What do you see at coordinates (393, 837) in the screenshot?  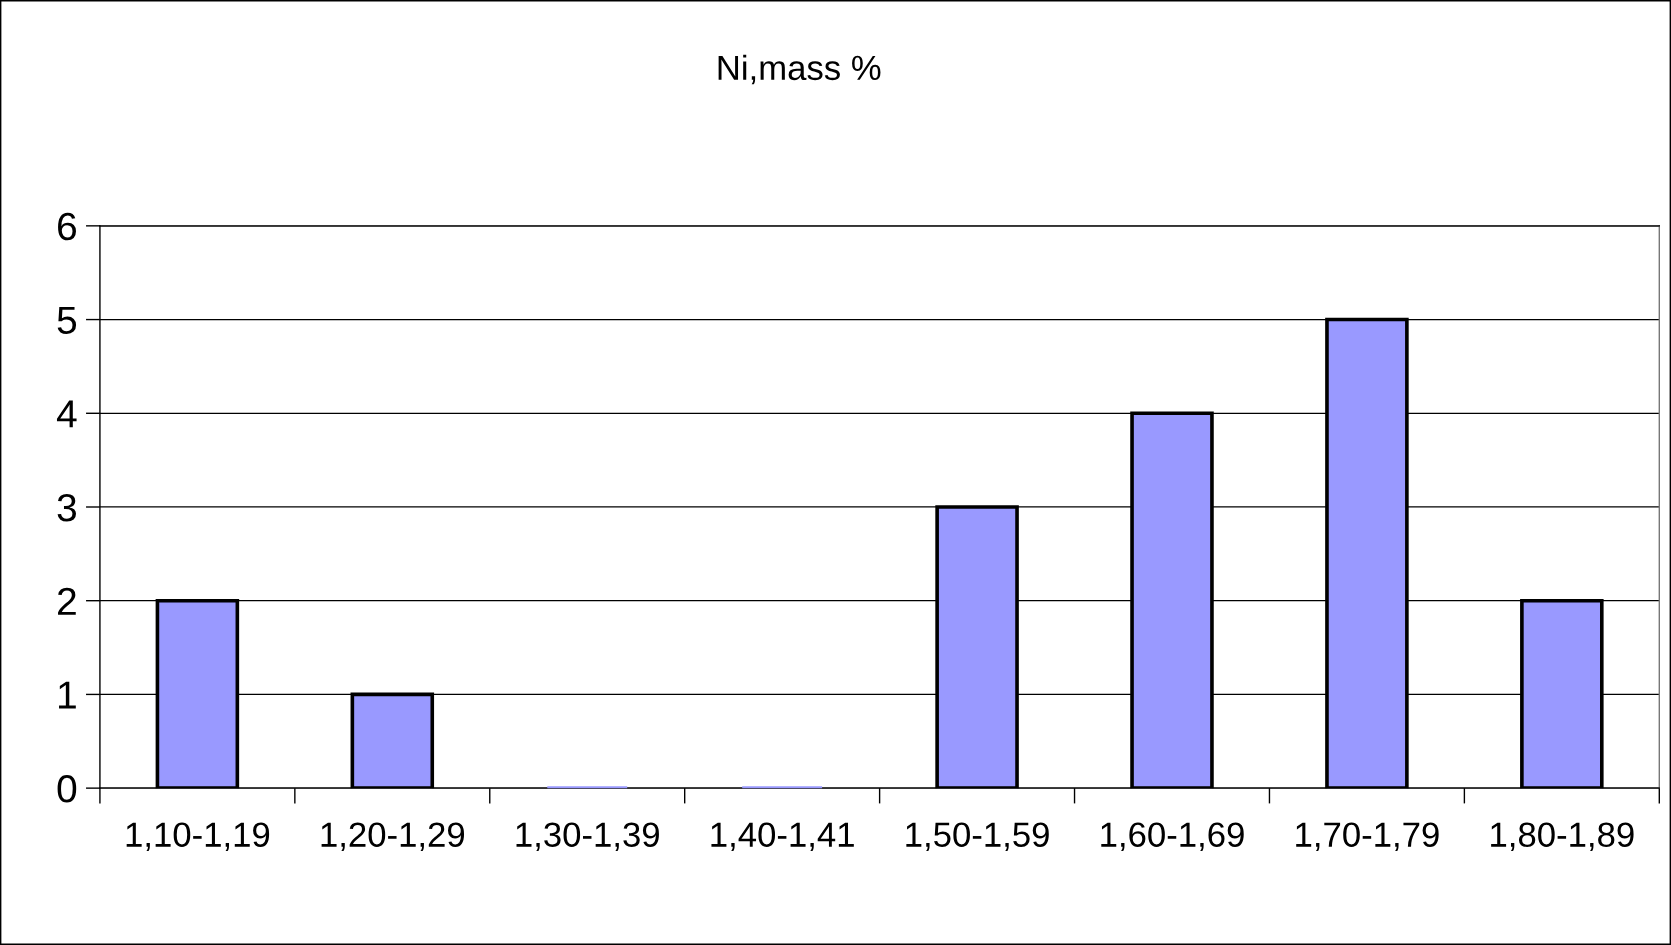 I see `x-tick-label: 1,20-1,29` at bounding box center [393, 837].